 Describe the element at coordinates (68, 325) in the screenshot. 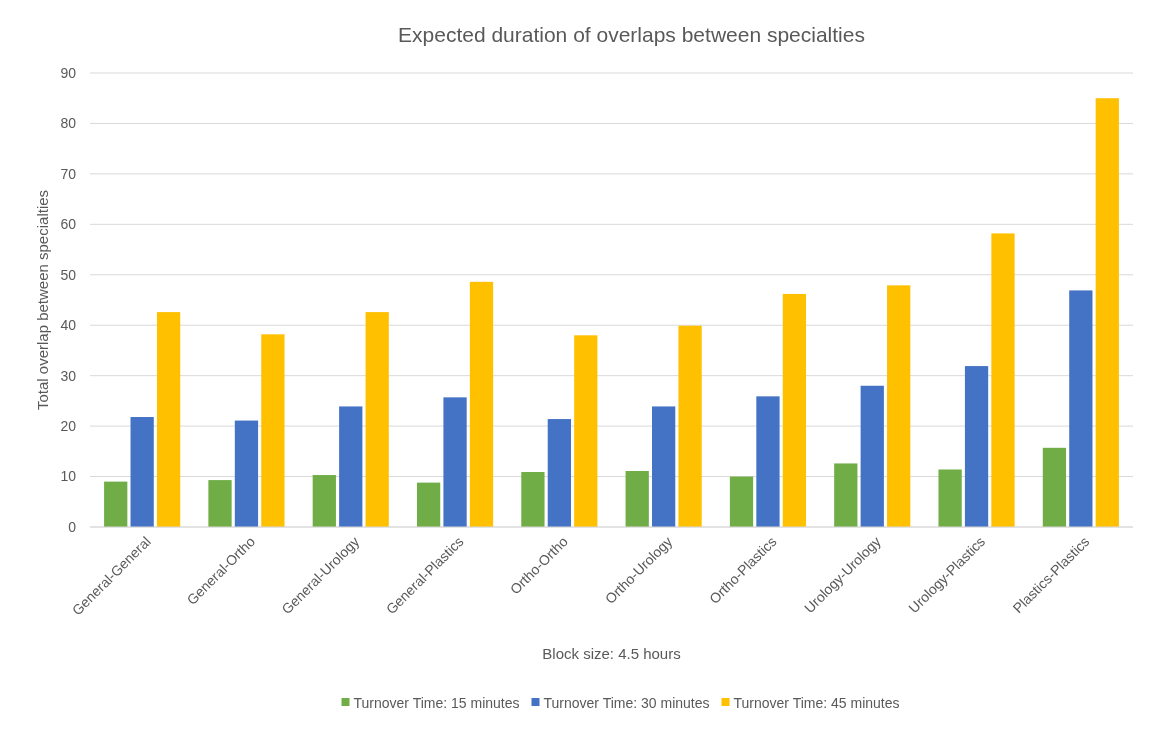

I see `y-tick-label: 40` at that location.